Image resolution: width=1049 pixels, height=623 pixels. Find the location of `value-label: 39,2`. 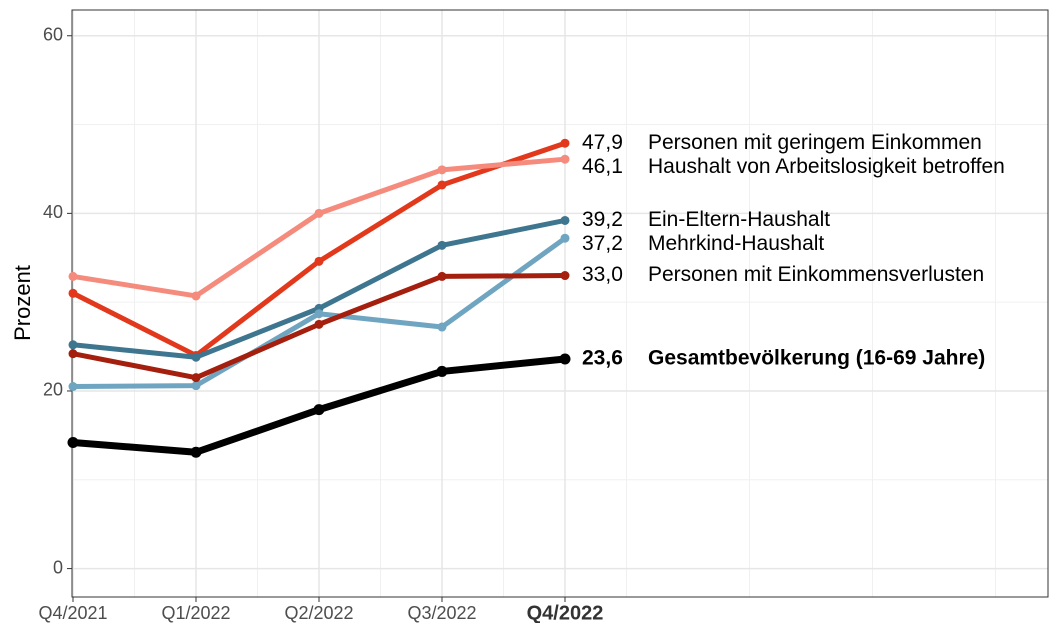

value-label: 39,2 is located at coordinates (602, 219).